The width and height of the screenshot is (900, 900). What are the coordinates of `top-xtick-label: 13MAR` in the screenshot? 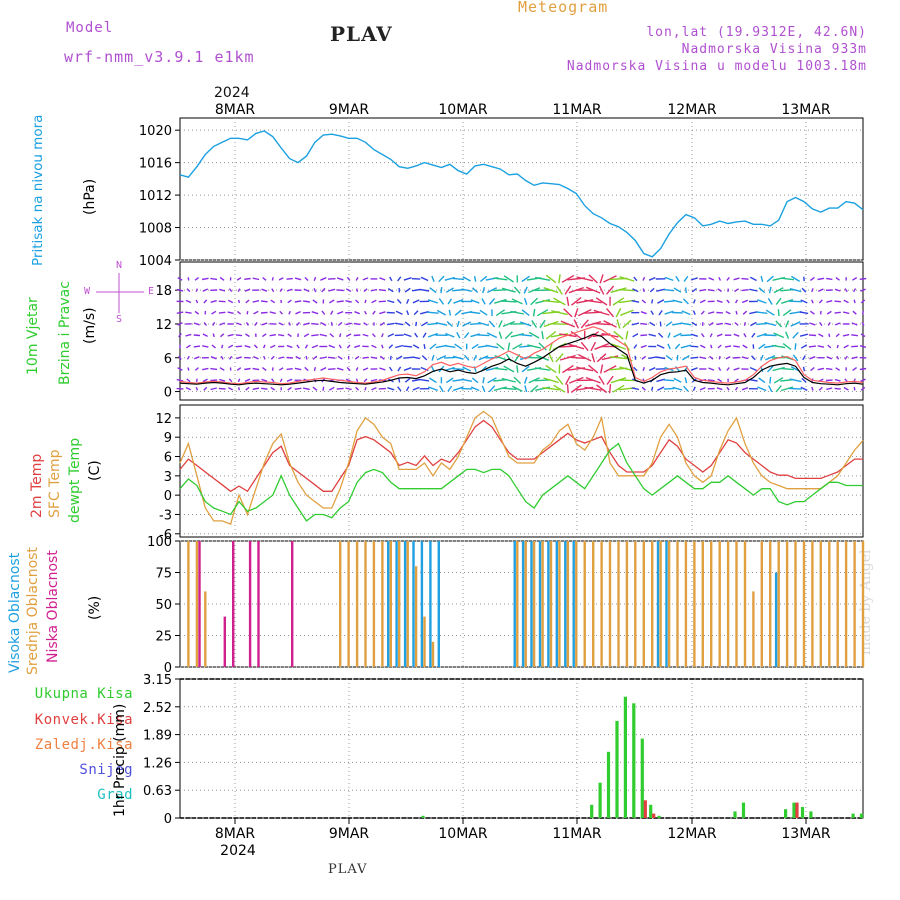 It's located at (805, 110).